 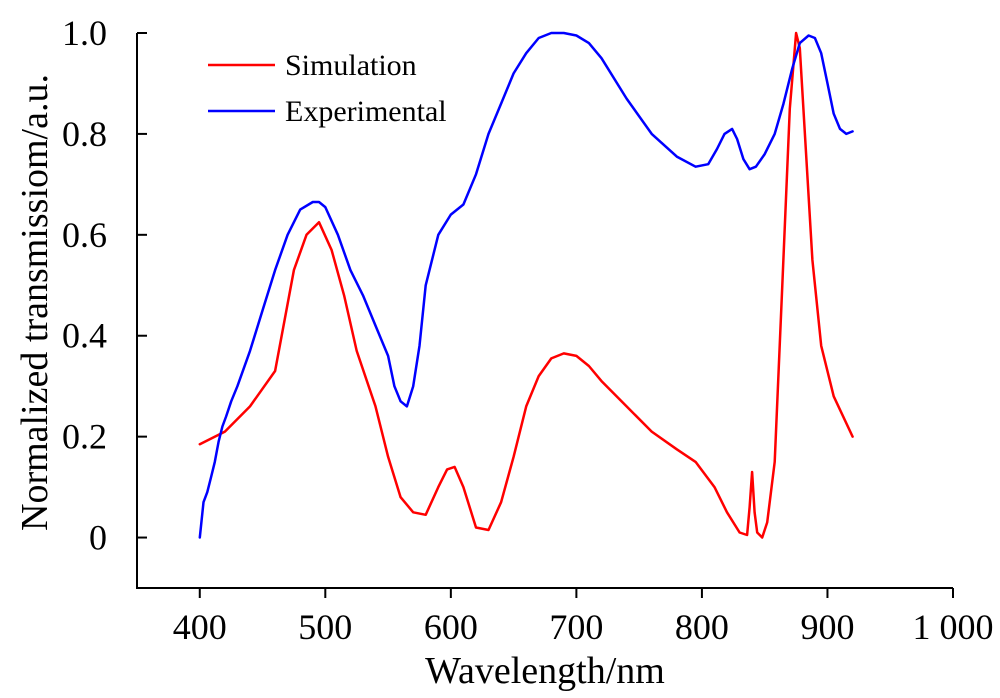 I want to click on x-tick-label: 700, so click(x=576, y=627).